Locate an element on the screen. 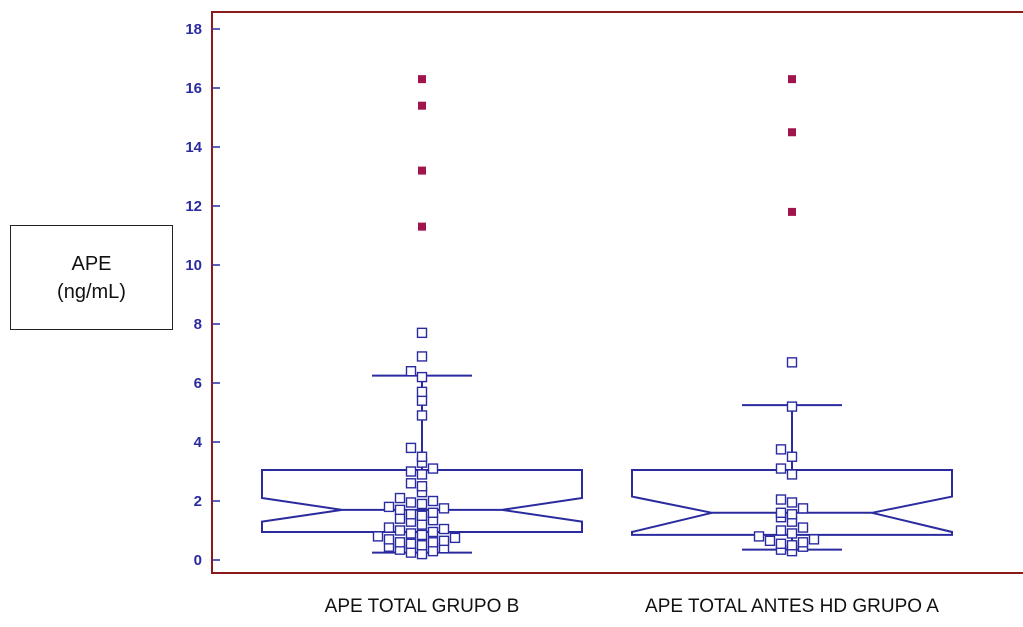  category-label: APE TOTAL GRUPO B is located at coordinates (422, 606).